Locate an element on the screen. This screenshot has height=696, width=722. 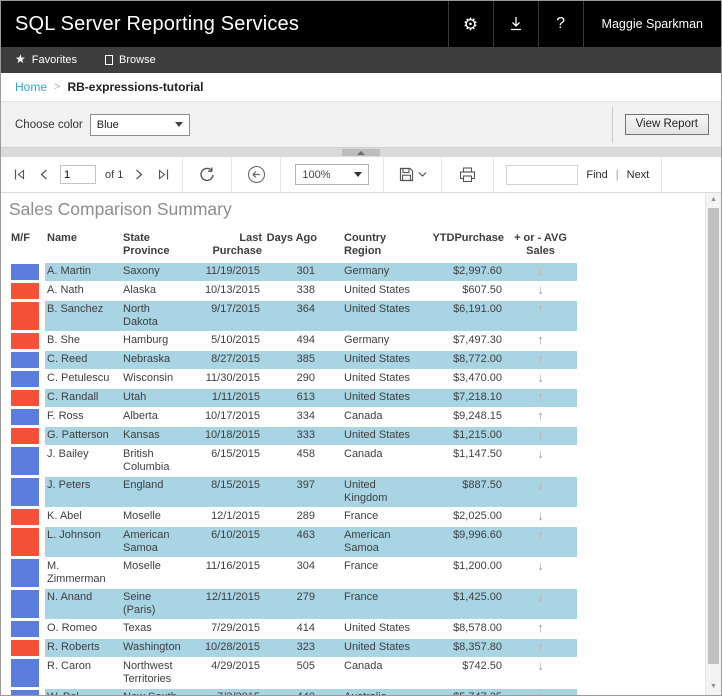
first-page-button is located at coordinates (19, 174).